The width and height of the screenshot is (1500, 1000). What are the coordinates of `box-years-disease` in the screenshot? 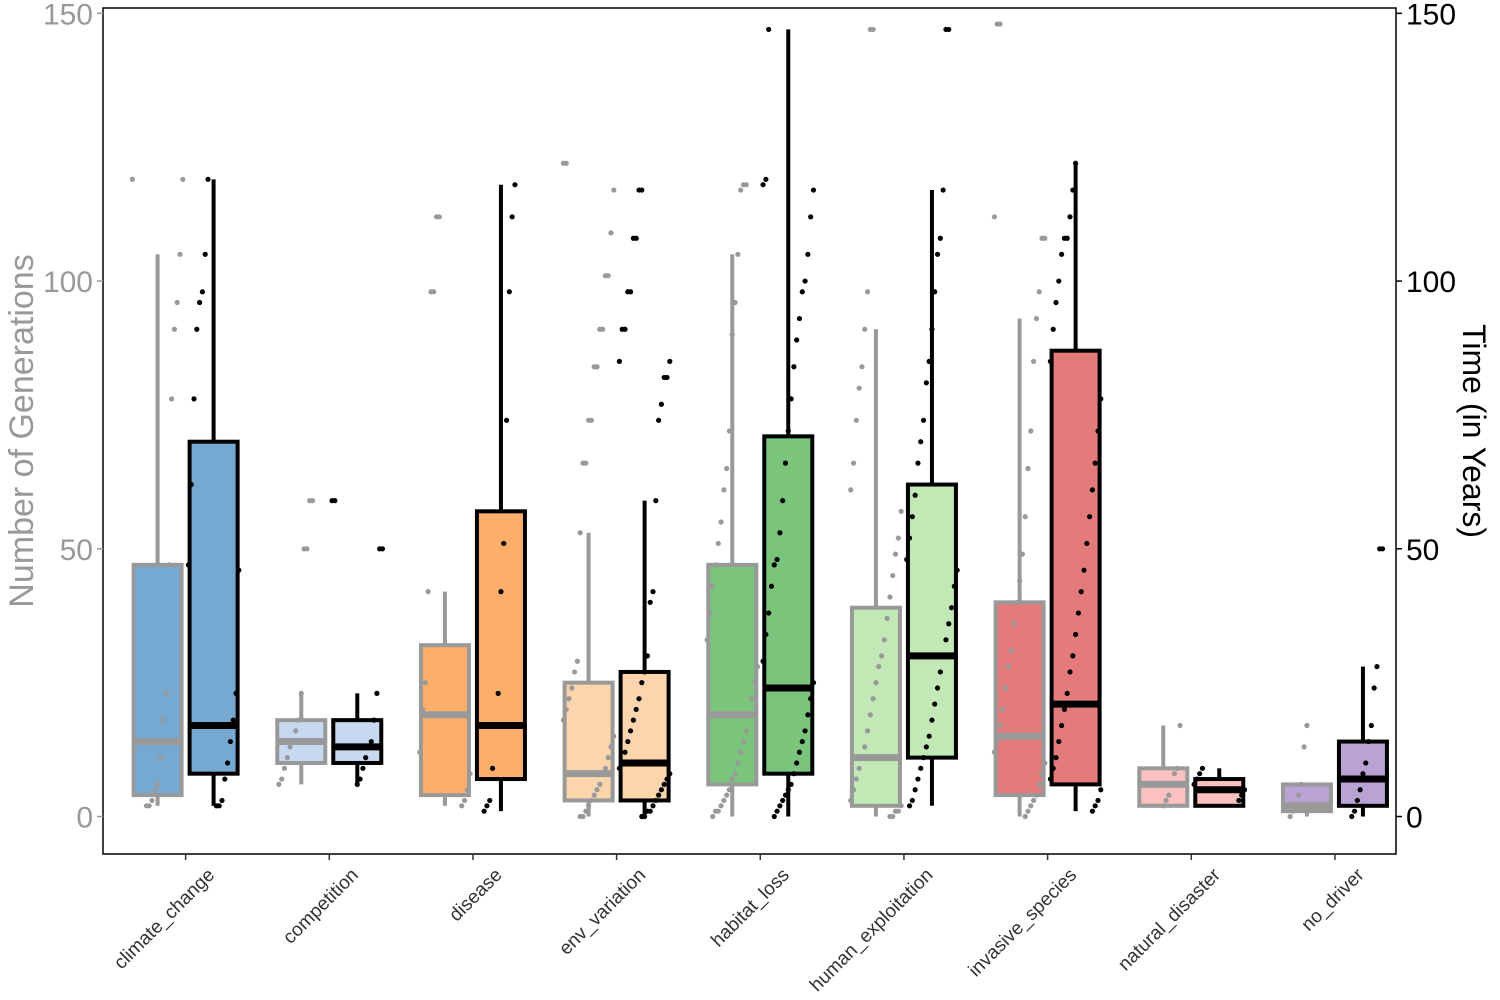 It's located at (500, 645).